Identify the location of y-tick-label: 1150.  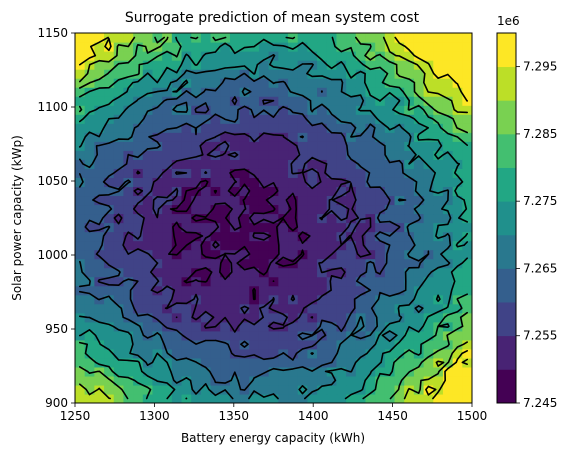
(52, 33).